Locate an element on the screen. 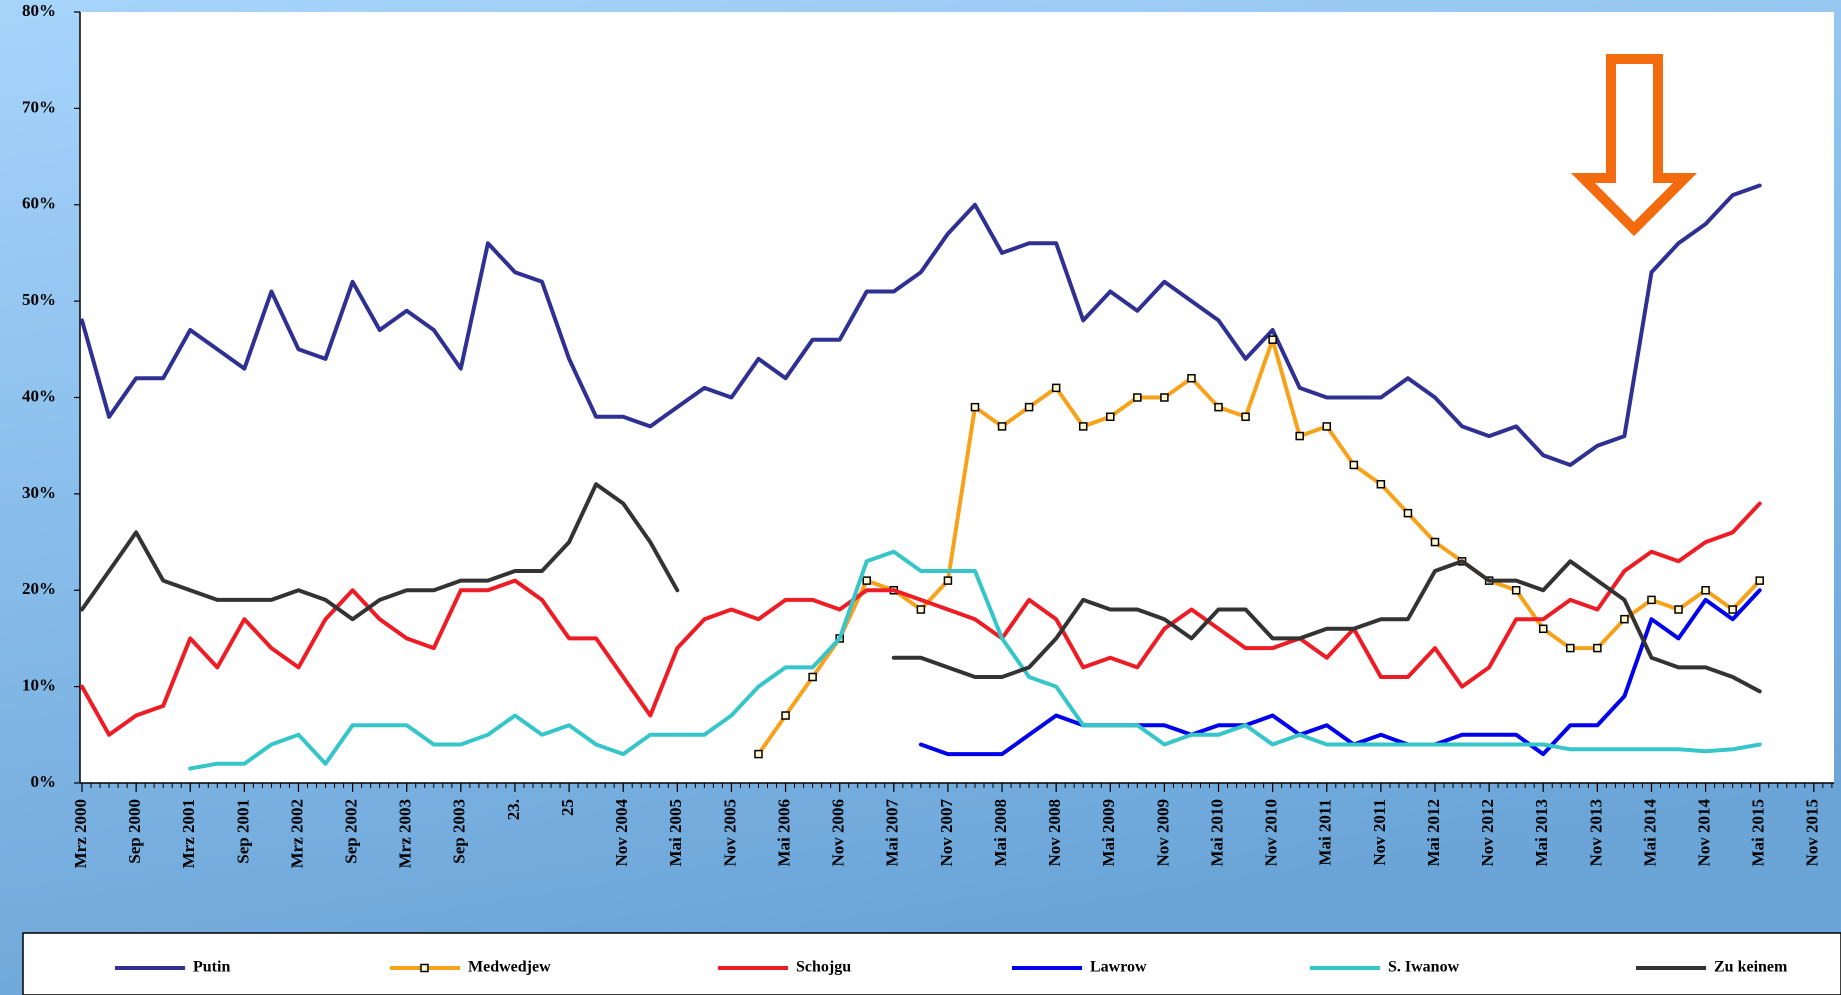 Image resolution: width=1841 pixels, height=995 pixels. x-tick-label: 25 is located at coordinates (567, 807).